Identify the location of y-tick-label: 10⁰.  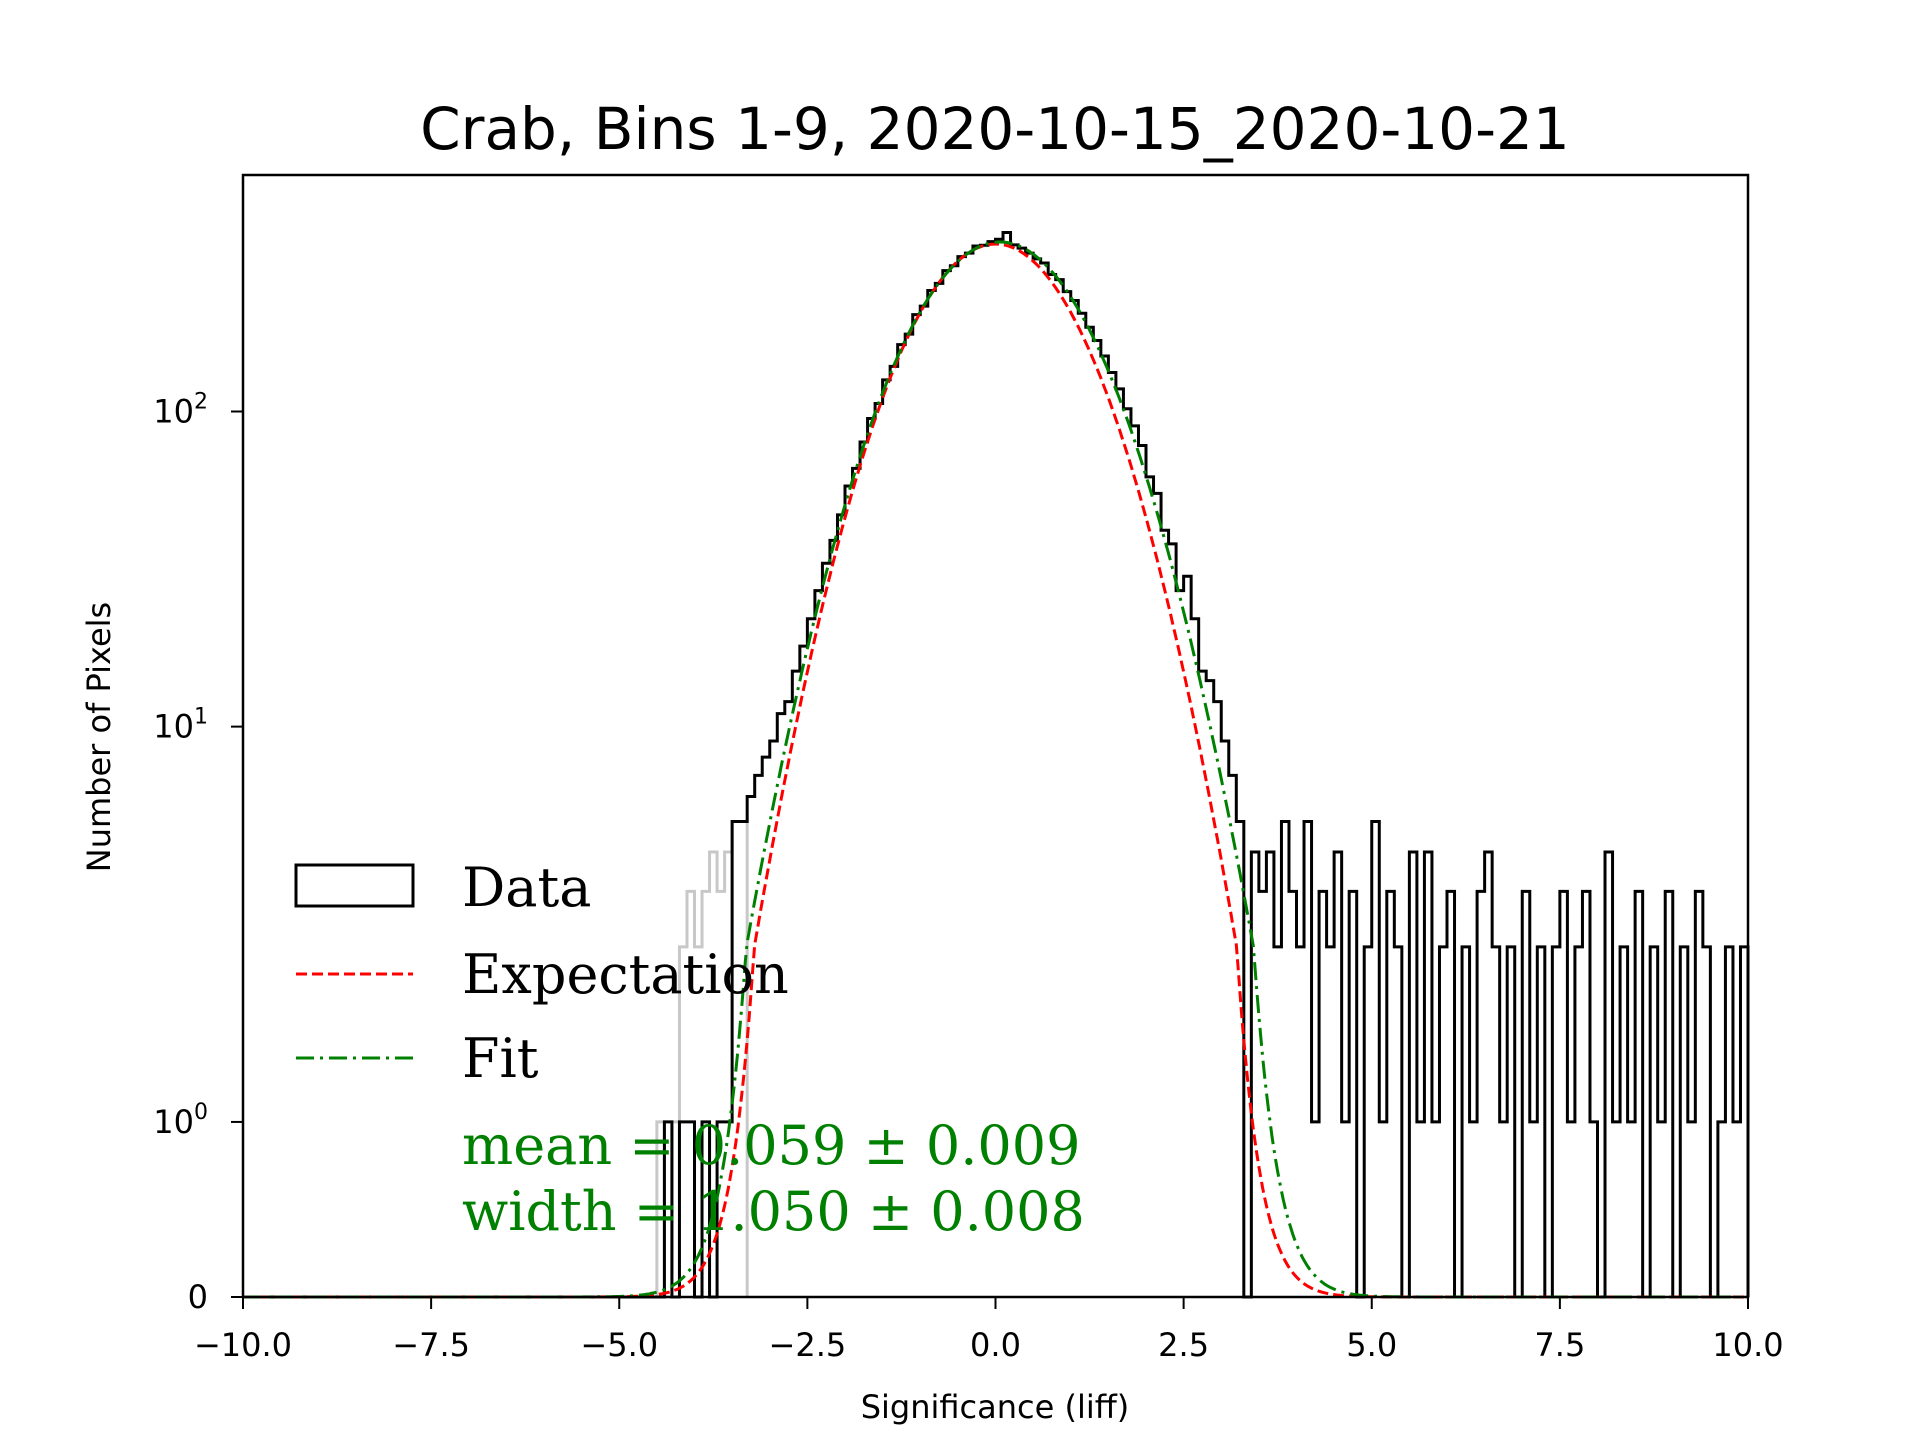
(180, 1120).